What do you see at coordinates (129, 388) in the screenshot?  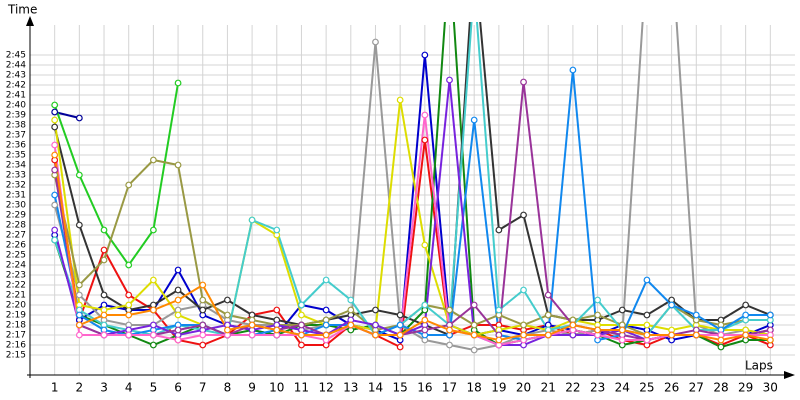 I see `x-tick-label: 4` at bounding box center [129, 388].